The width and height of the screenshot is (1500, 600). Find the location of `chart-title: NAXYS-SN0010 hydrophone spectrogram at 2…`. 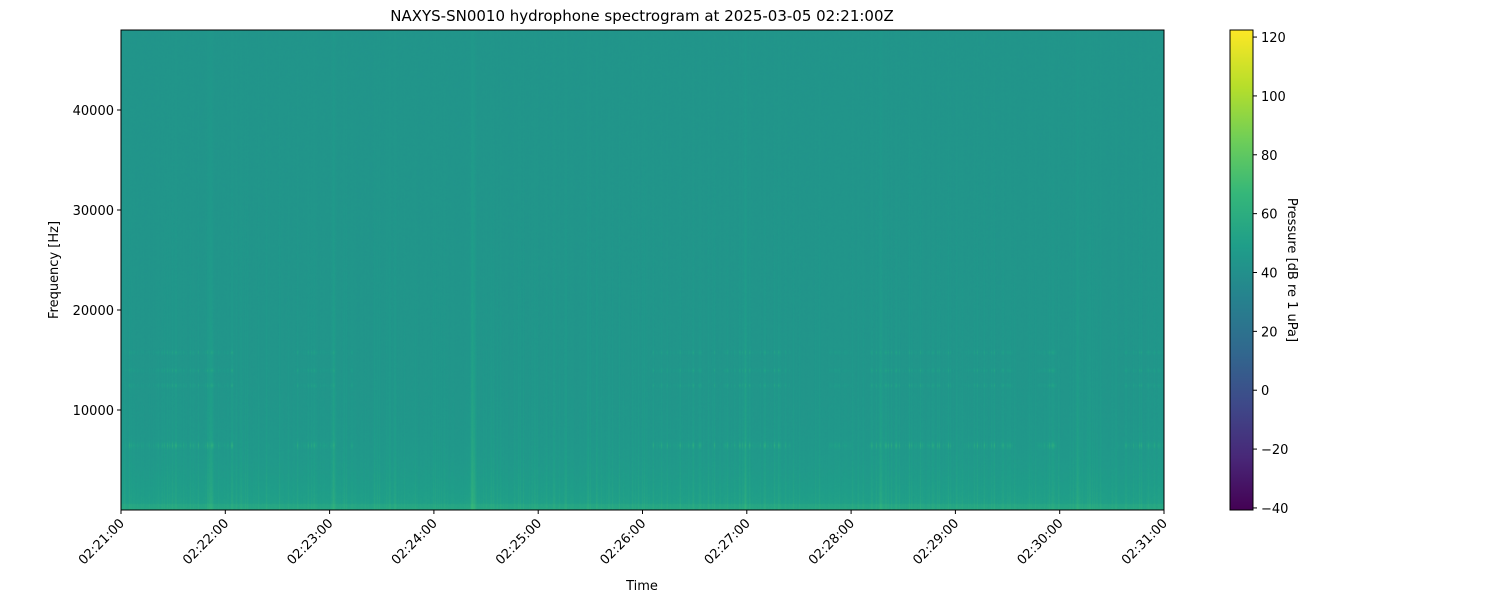

chart-title: NAXYS-SN0010 hydrophone spectrogram at 2… is located at coordinates (642, 16).